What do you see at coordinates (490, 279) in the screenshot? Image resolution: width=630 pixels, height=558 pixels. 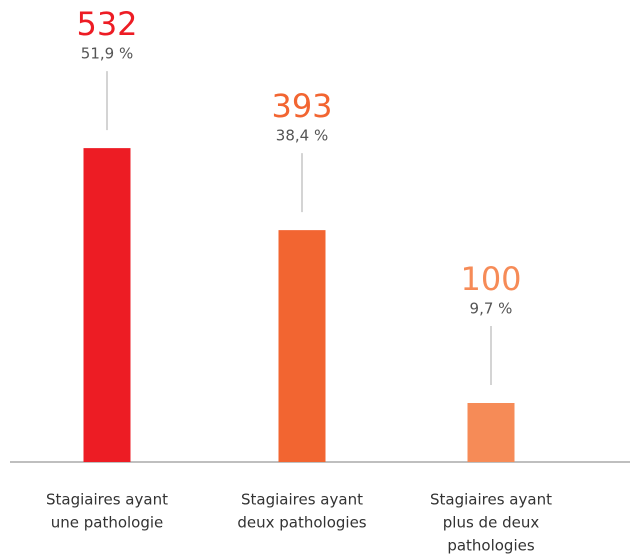 I see `value-label: 100` at bounding box center [490, 279].